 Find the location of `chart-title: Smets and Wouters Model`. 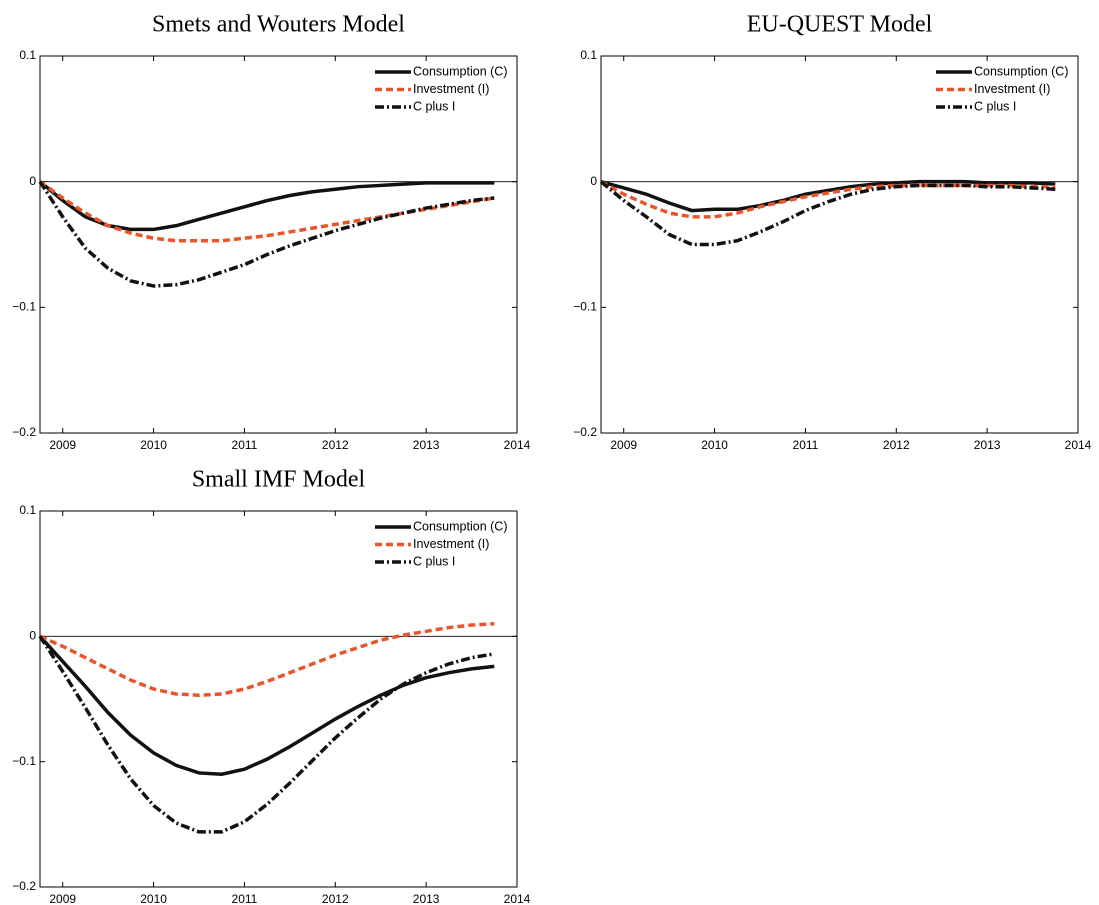

chart-title: Smets and Wouters Model is located at coordinates (278, 25).